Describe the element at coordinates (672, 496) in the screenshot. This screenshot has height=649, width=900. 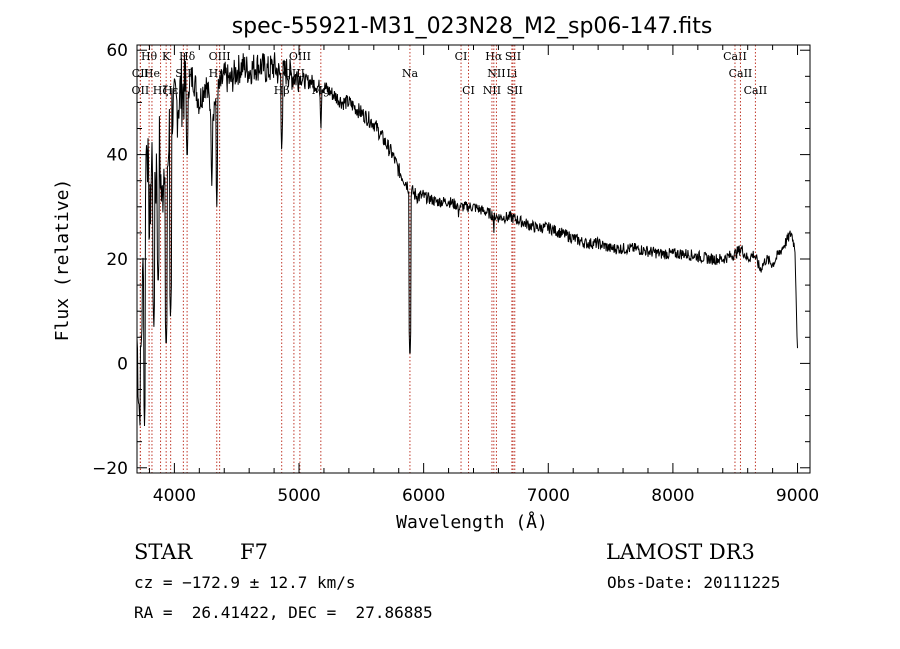
I see `x-tick-label-8000: 8000` at that location.